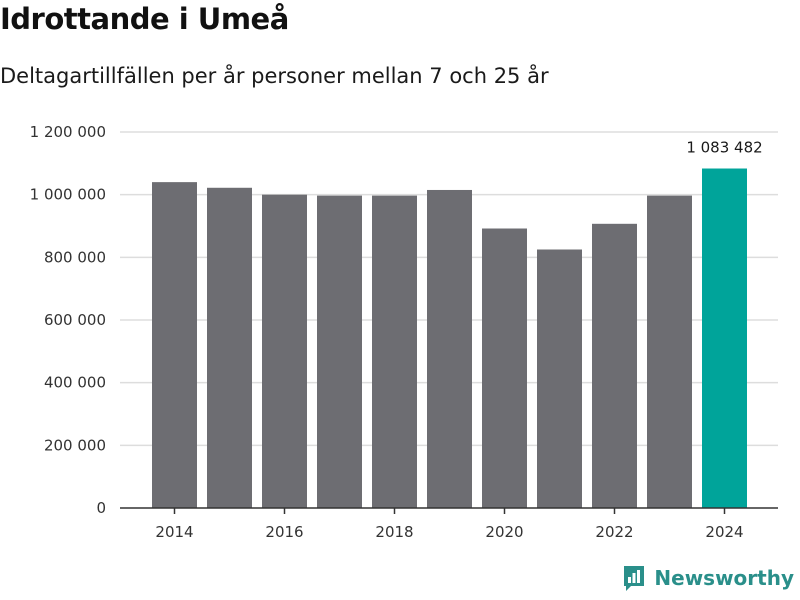 This screenshot has height=600, width=800. What do you see at coordinates (144, 19) in the screenshot?
I see `chart-title: Idrottande i Umeå` at bounding box center [144, 19].